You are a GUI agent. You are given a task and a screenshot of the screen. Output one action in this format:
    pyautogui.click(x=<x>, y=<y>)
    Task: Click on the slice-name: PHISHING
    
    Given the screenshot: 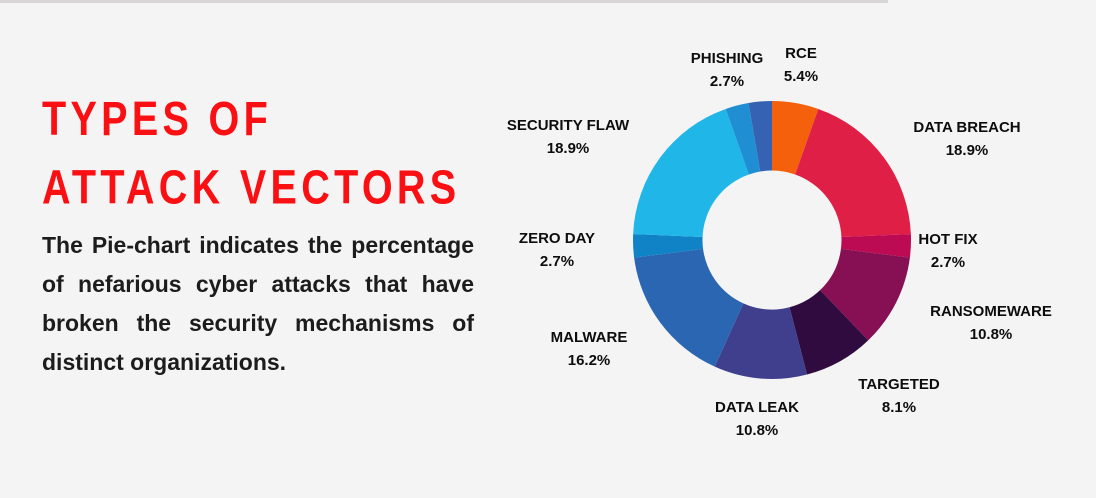 What is the action you would take?
    pyautogui.click(x=727, y=58)
    